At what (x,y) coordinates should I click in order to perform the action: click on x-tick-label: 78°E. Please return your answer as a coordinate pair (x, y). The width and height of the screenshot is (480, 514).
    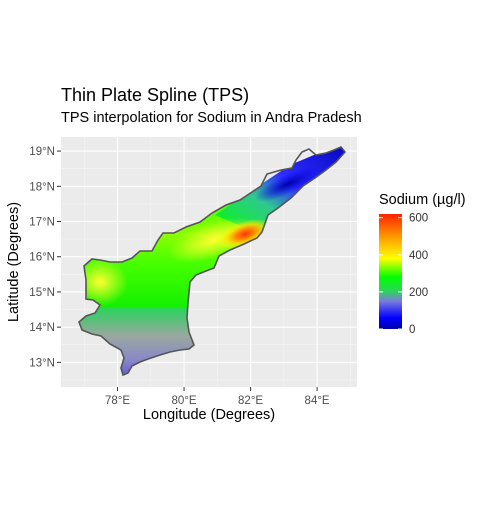
    Looking at the image, I should click on (117, 401).